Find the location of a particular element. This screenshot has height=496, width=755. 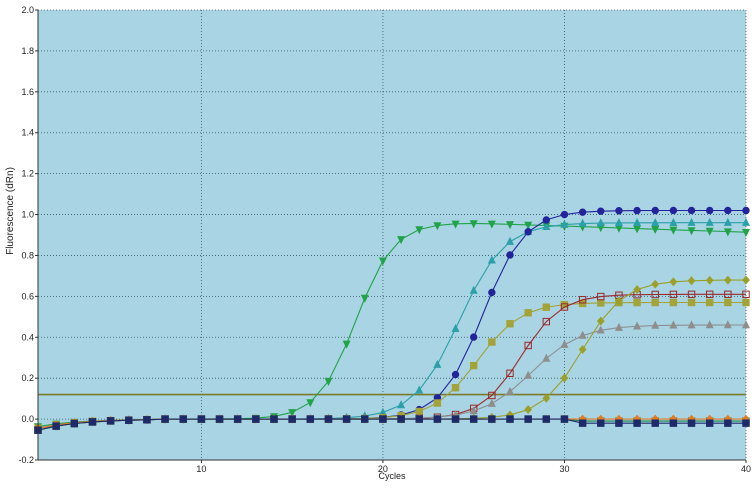

series-line is located at coordinates (391, 424).